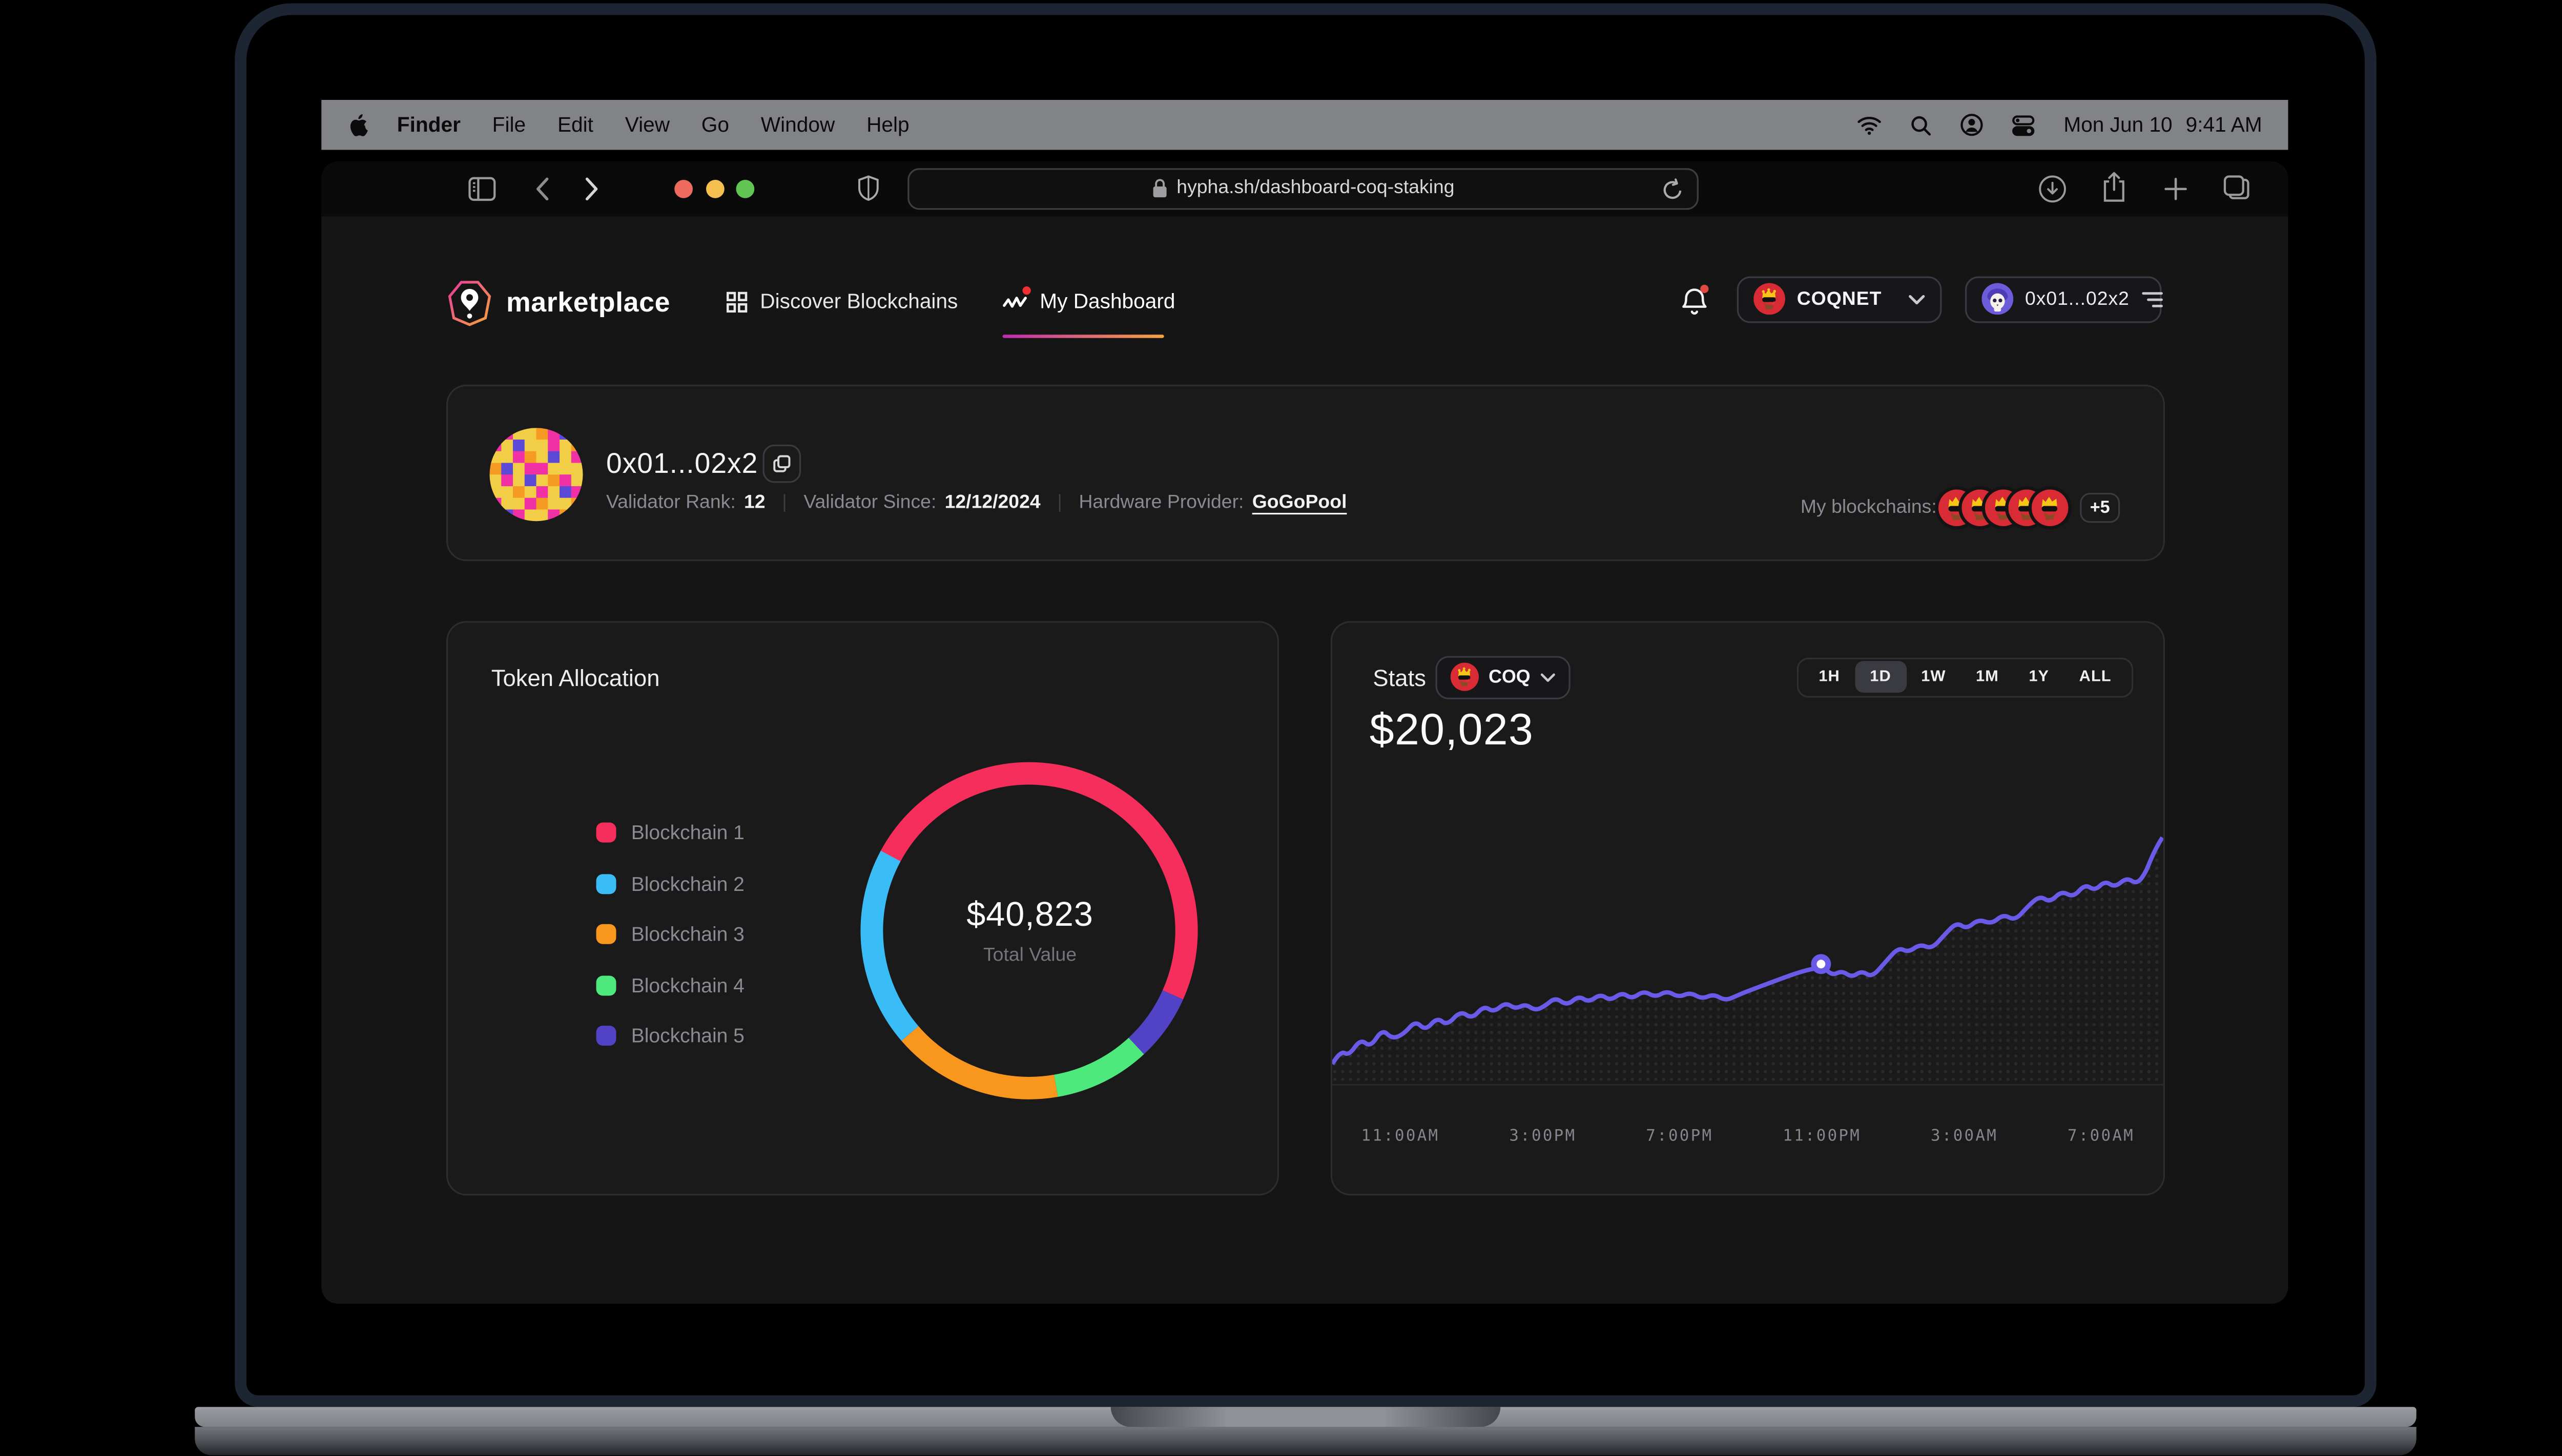  Describe the element at coordinates (859, 301) in the screenshot. I see `nav-label: Discover Blockchains` at that location.